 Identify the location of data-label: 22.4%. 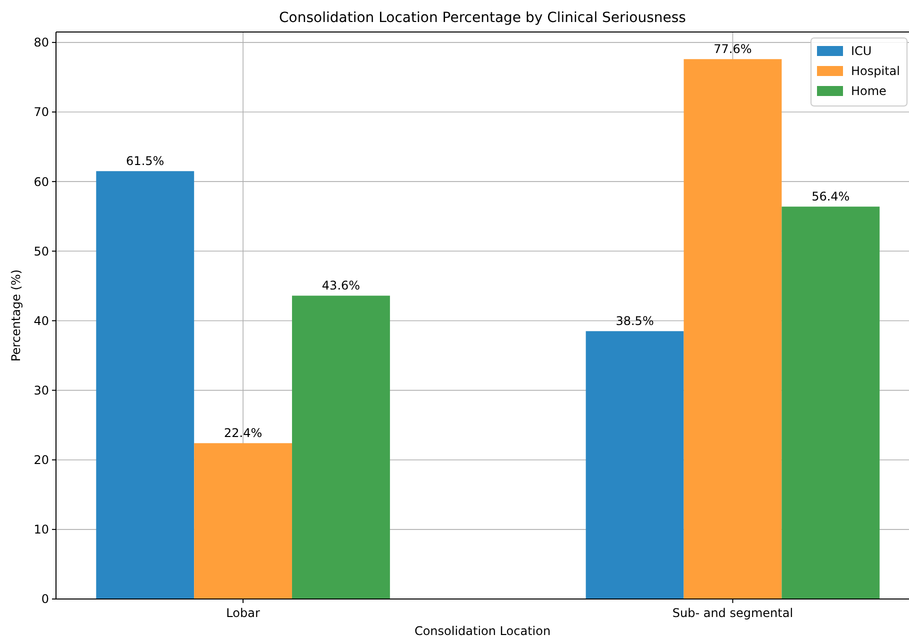
(243, 433).